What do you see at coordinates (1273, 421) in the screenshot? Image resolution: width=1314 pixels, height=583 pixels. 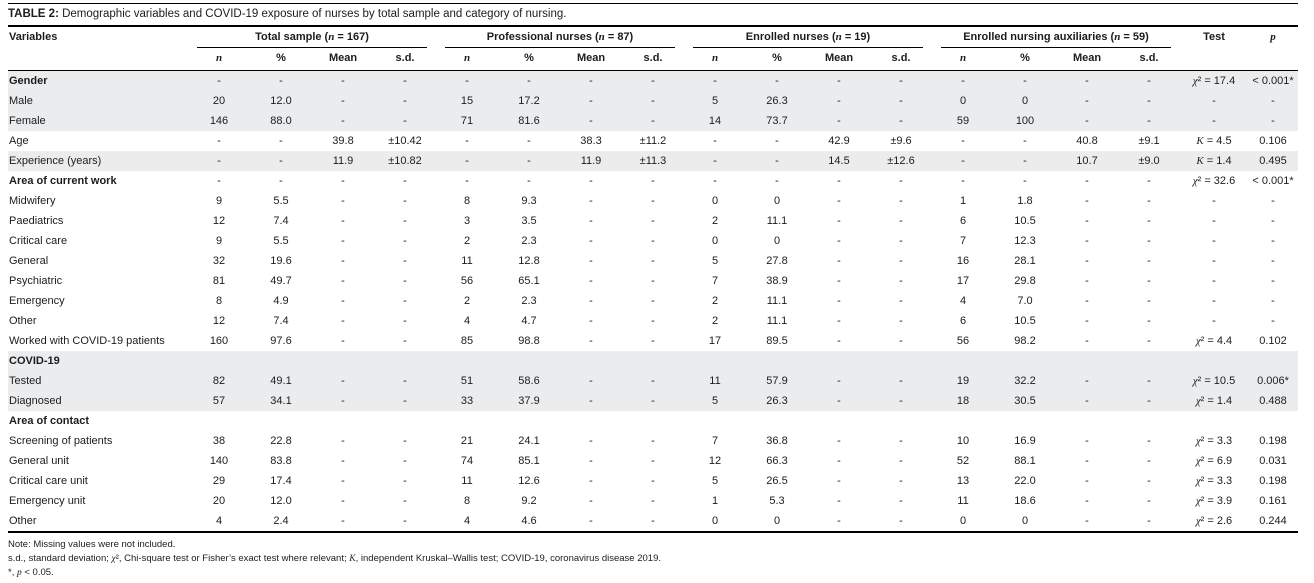 I see `p-value-cell` at bounding box center [1273, 421].